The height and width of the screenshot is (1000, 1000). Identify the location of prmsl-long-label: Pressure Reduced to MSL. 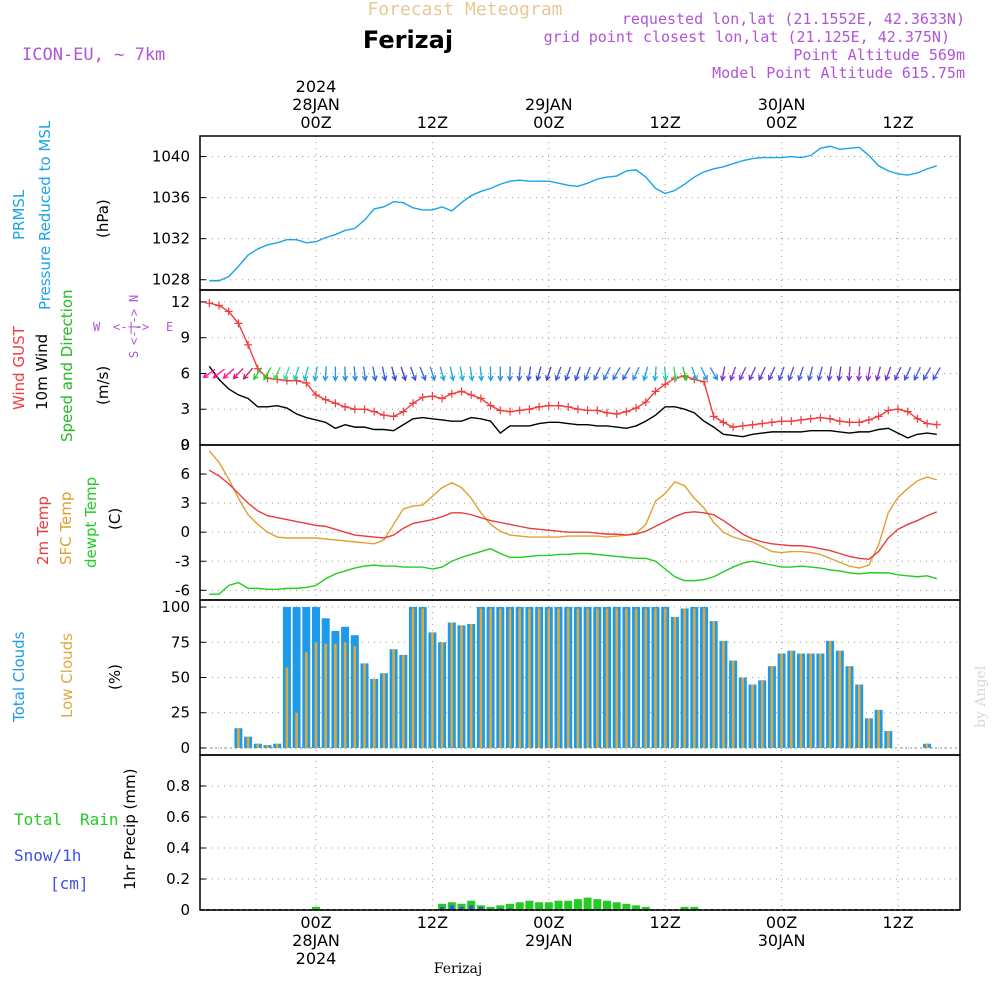
(45, 215).